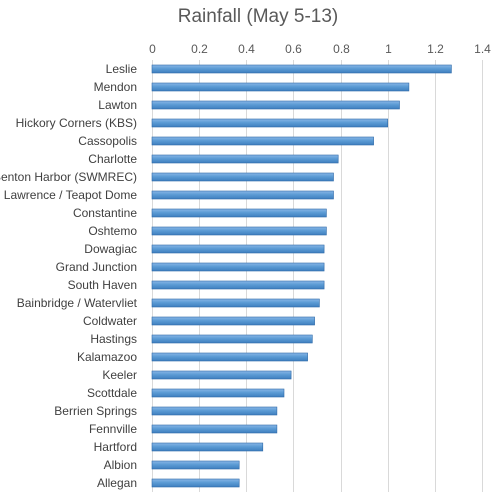 Image resolution: width=500 pixels, height=499 pixels. I want to click on category-label: Grand Junction, so click(96, 267).